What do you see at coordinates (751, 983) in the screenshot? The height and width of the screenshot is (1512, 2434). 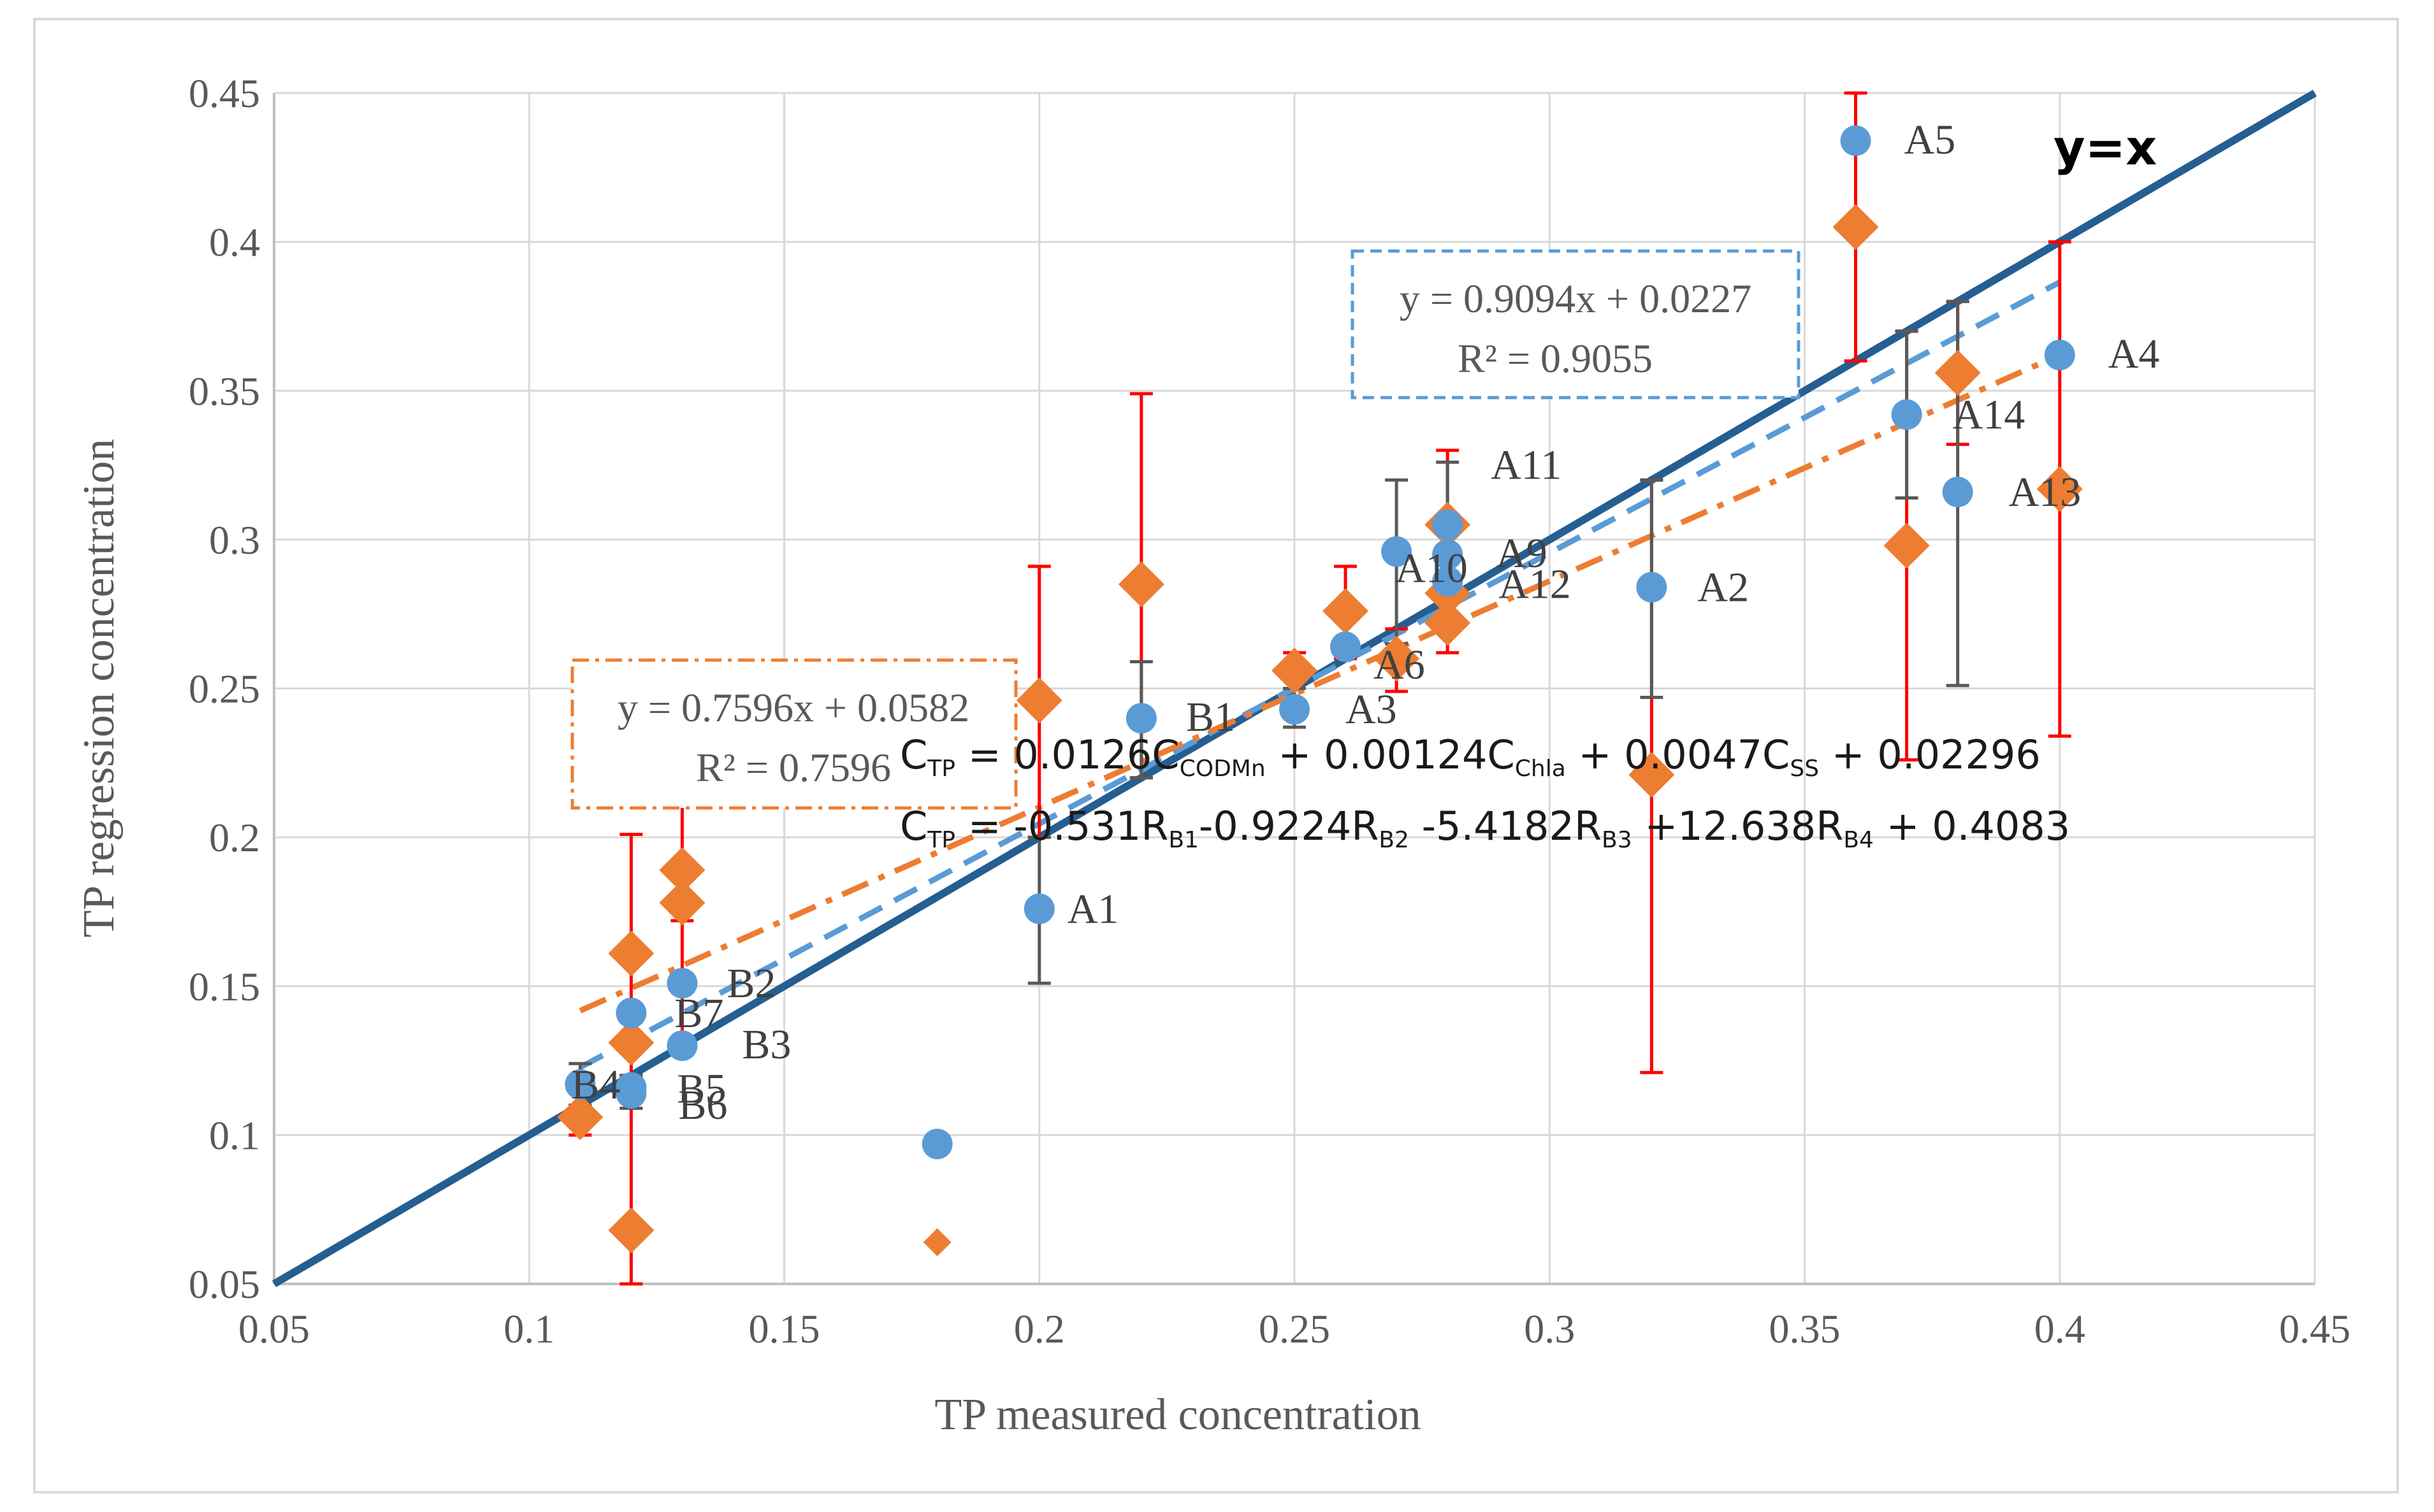 I see `point-label-b2: B2` at bounding box center [751, 983].